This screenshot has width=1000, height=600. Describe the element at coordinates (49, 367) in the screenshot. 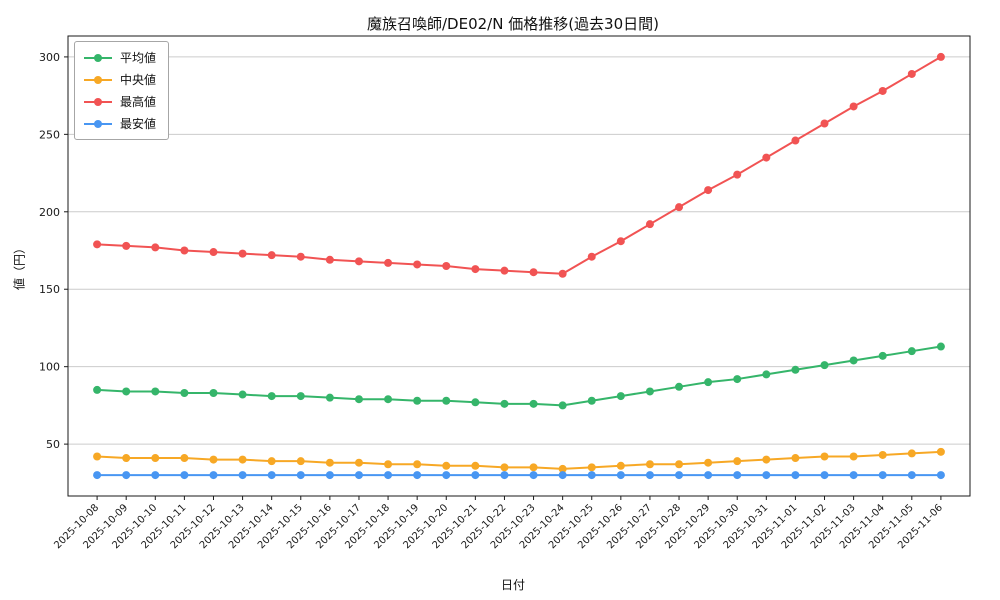

I see `y-tick-label: 100` at that location.